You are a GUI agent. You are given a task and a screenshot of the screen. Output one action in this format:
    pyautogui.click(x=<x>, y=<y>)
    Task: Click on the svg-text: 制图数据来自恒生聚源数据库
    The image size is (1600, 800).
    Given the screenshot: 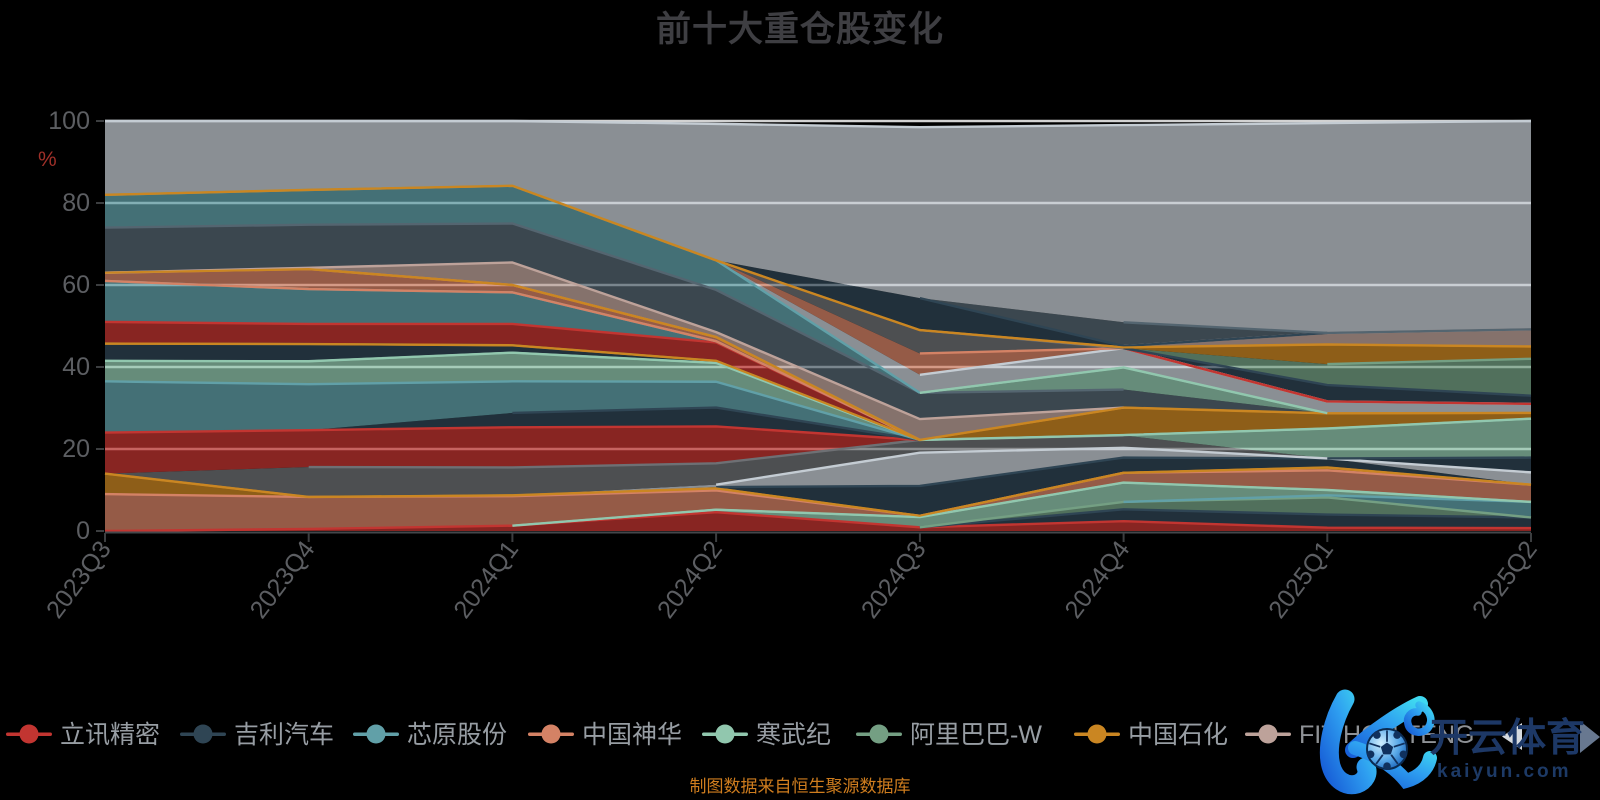 What is the action you would take?
    pyautogui.click(x=800, y=786)
    